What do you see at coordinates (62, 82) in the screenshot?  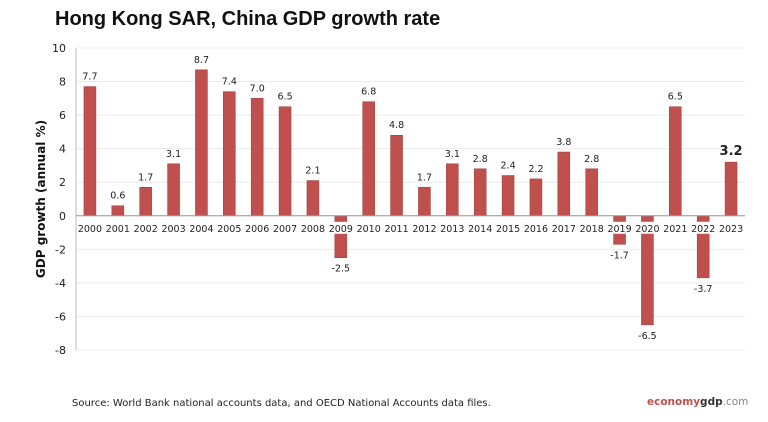 I see `y-tick-label: 8` at bounding box center [62, 82].